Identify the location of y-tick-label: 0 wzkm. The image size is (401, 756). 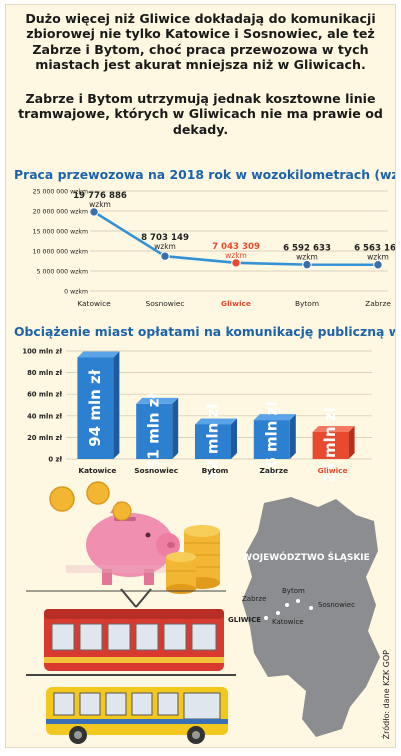
(76, 292).